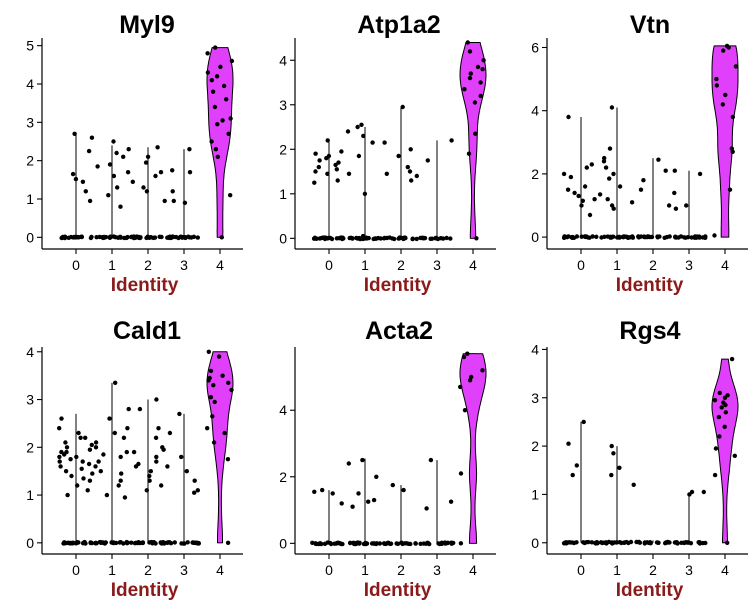 Image resolution: width=755 pixels, height=611 pixels. What do you see at coordinates (283, 410) in the screenshot?
I see `y-tick-label: 4` at bounding box center [283, 410].